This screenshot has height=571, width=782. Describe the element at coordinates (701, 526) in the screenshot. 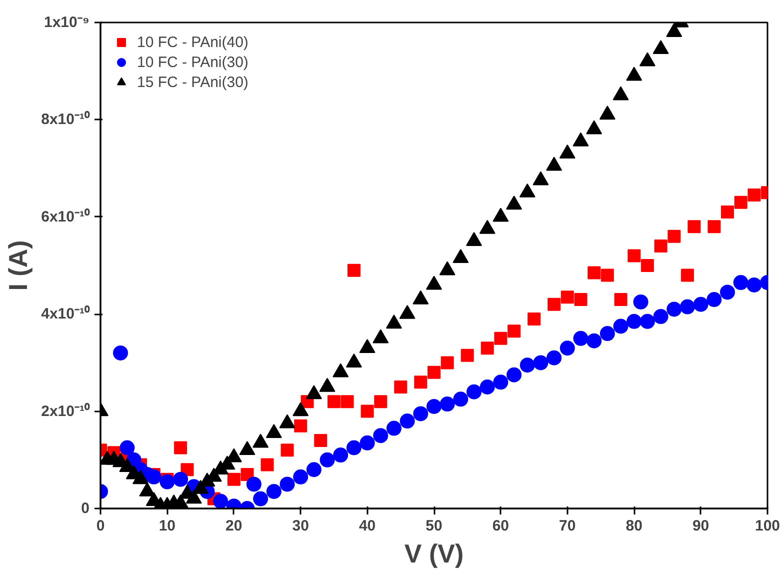

I see `x-tick-label: 90` at that location.